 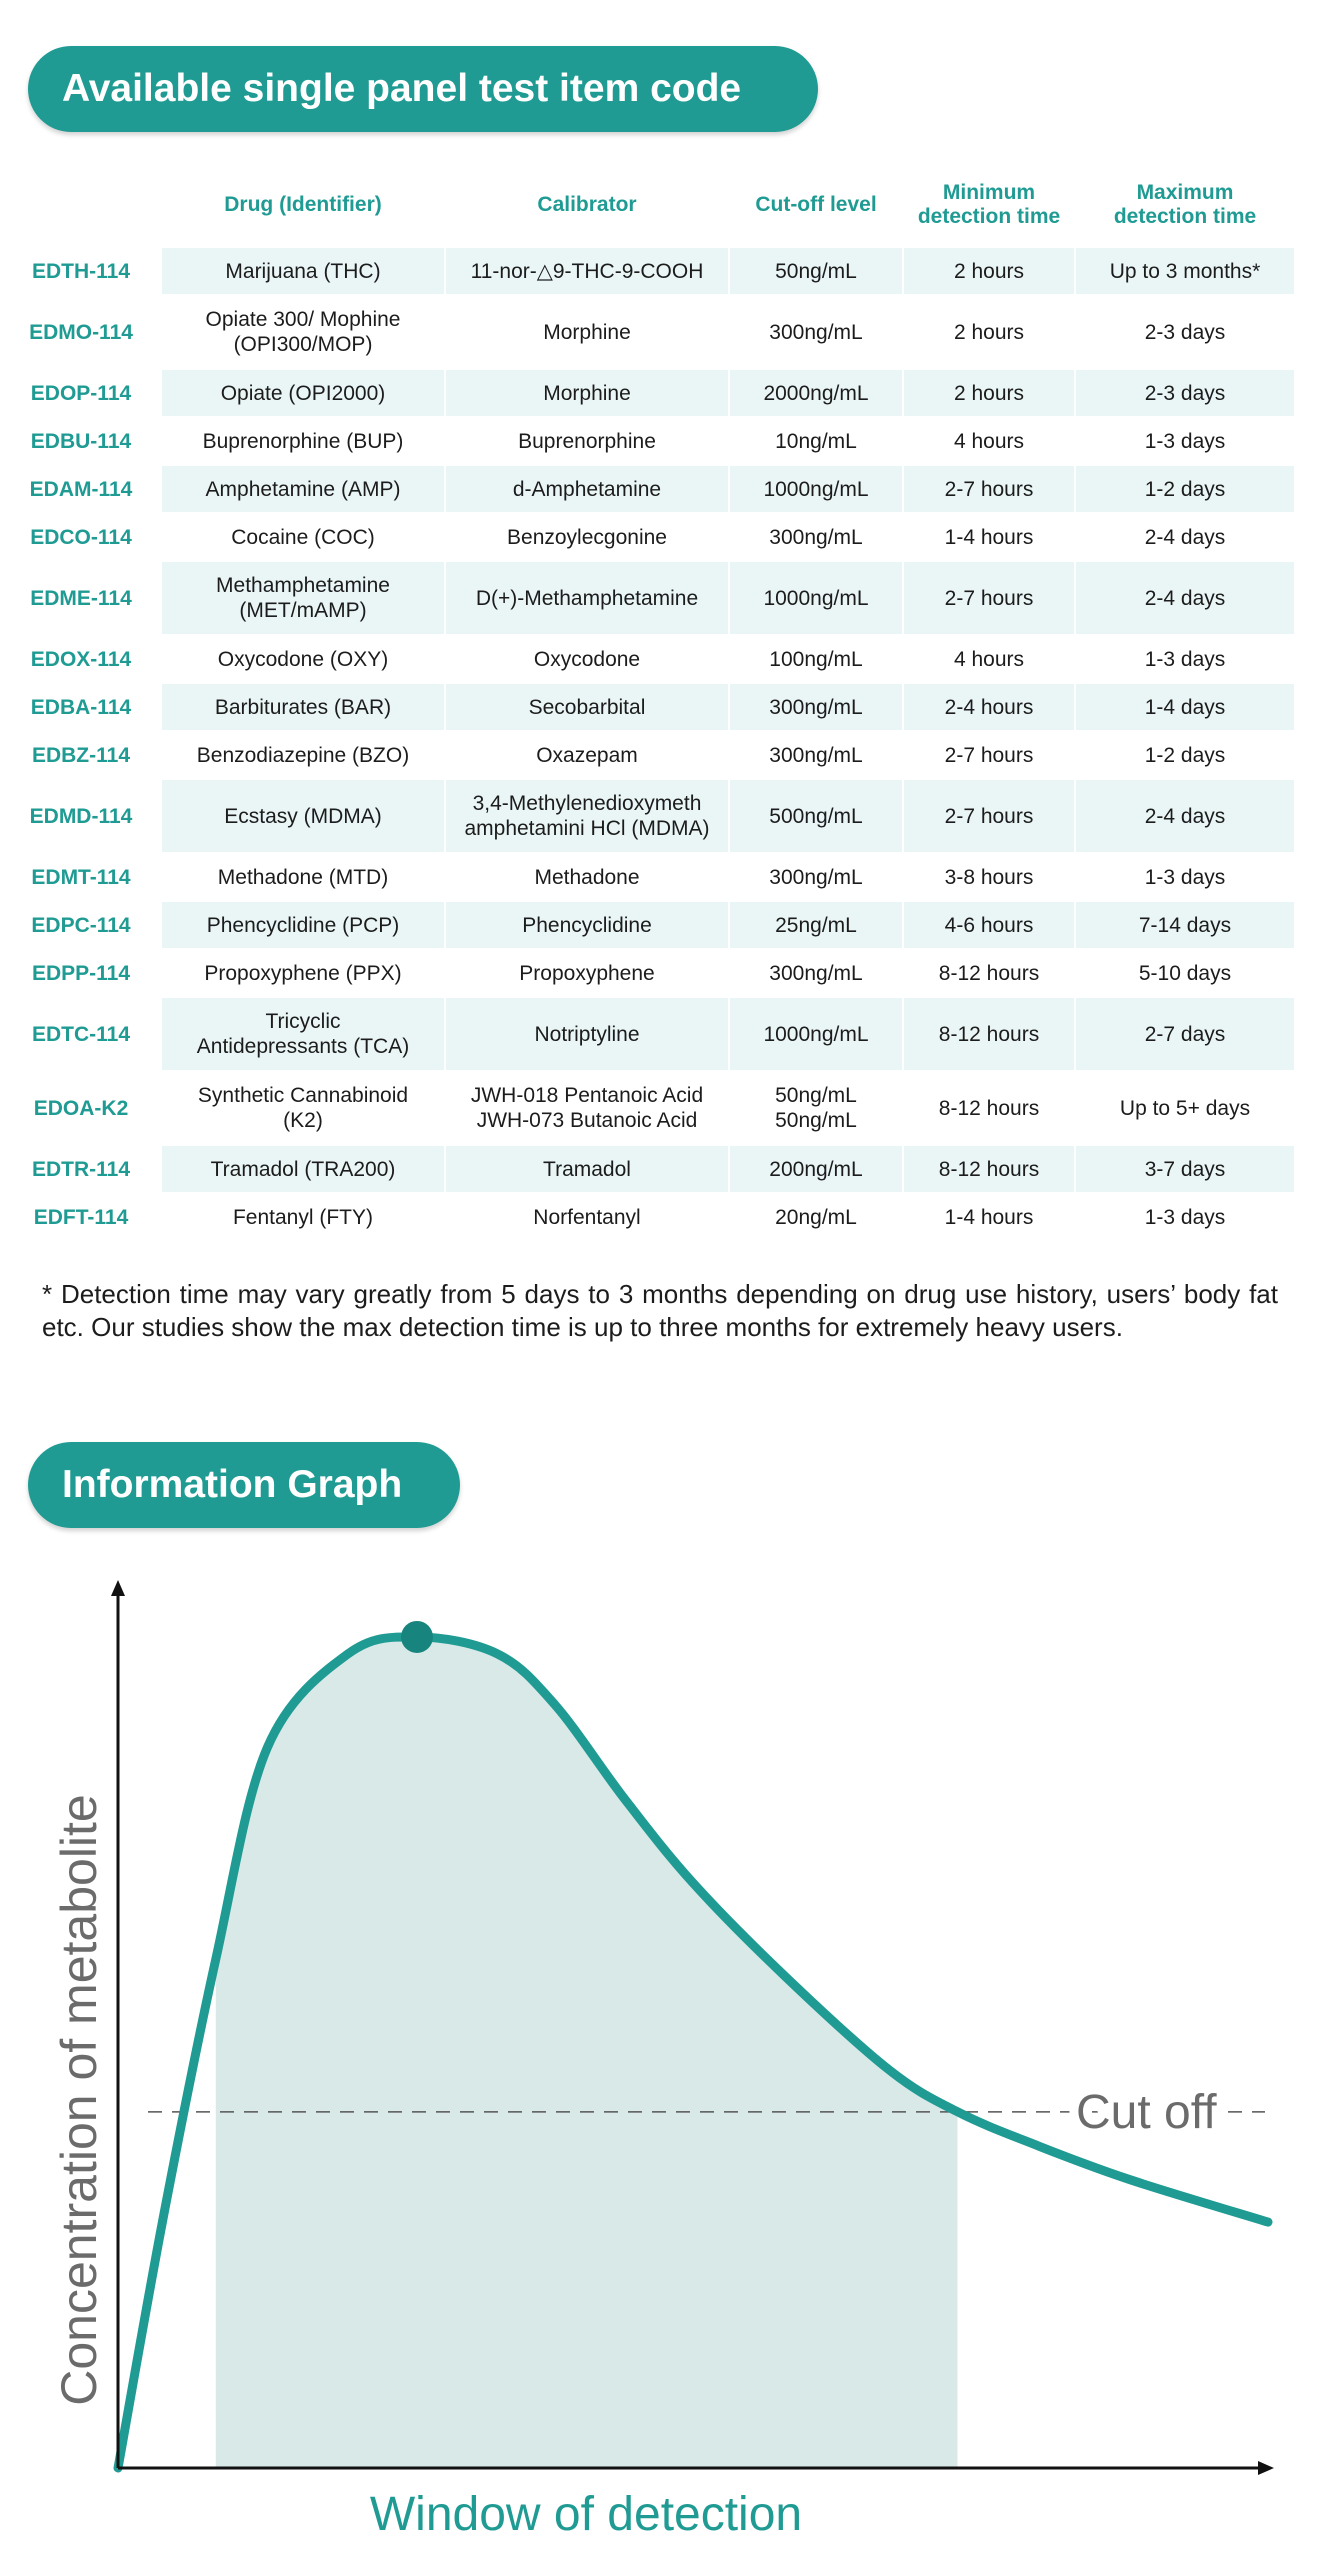 What do you see at coordinates (303, 973) in the screenshot?
I see `row-drug: Propoxyphene (PPX)` at bounding box center [303, 973].